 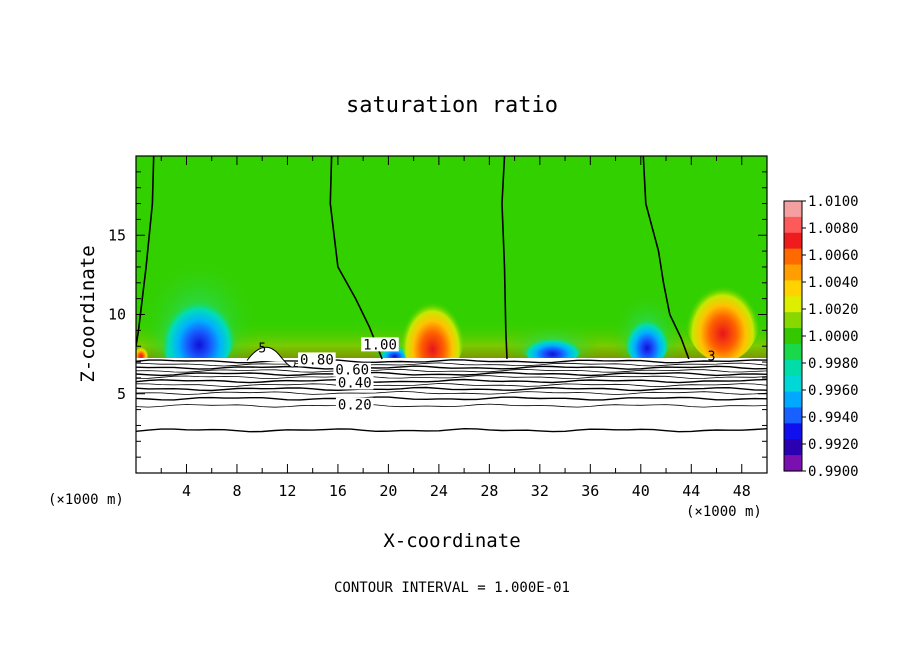 I want to click on x-tick-label: 40, so click(x=641, y=491).